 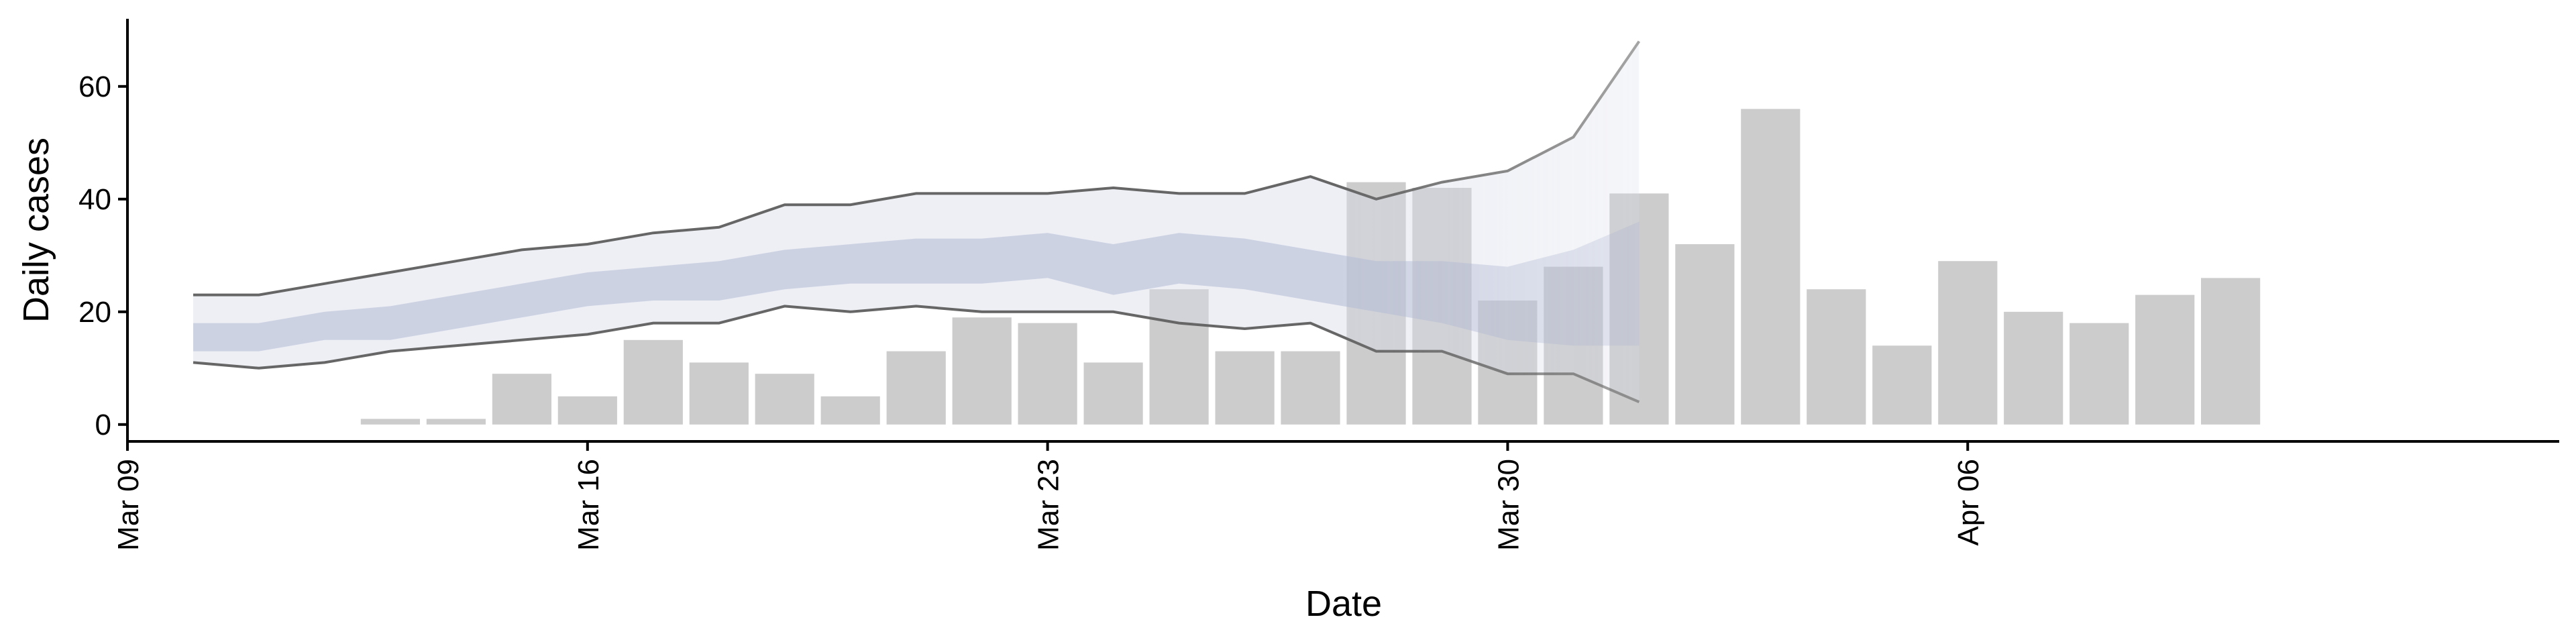 I want to click on x-axis-ticks: Mar 09 Mar 16 Mar 23 Mar 30 Apr 06, so click(x=1048, y=496).